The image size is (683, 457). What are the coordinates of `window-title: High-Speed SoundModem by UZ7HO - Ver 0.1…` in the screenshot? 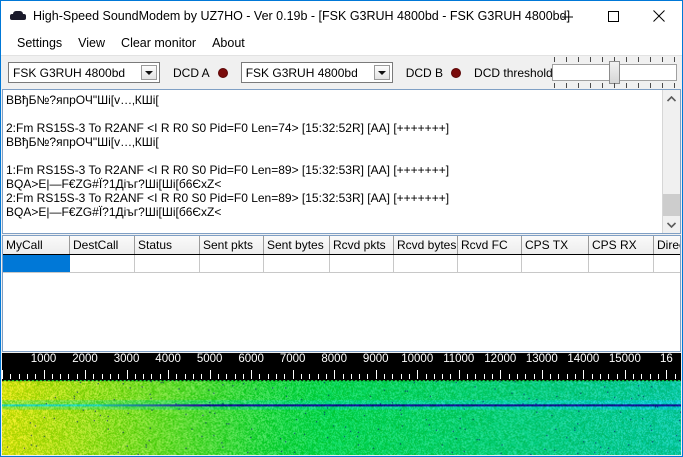 It's located at (302, 16).